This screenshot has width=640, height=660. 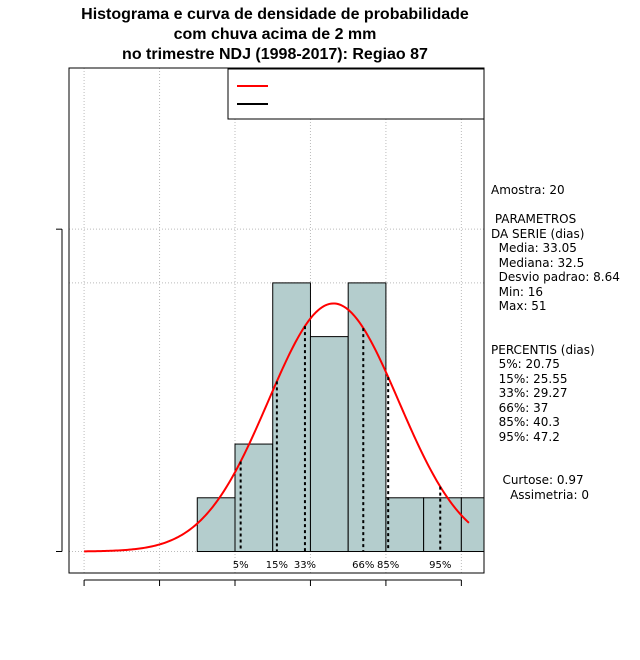 What do you see at coordinates (388, 565) in the screenshot?
I see `percentile-label-4: 85%` at bounding box center [388, 565].